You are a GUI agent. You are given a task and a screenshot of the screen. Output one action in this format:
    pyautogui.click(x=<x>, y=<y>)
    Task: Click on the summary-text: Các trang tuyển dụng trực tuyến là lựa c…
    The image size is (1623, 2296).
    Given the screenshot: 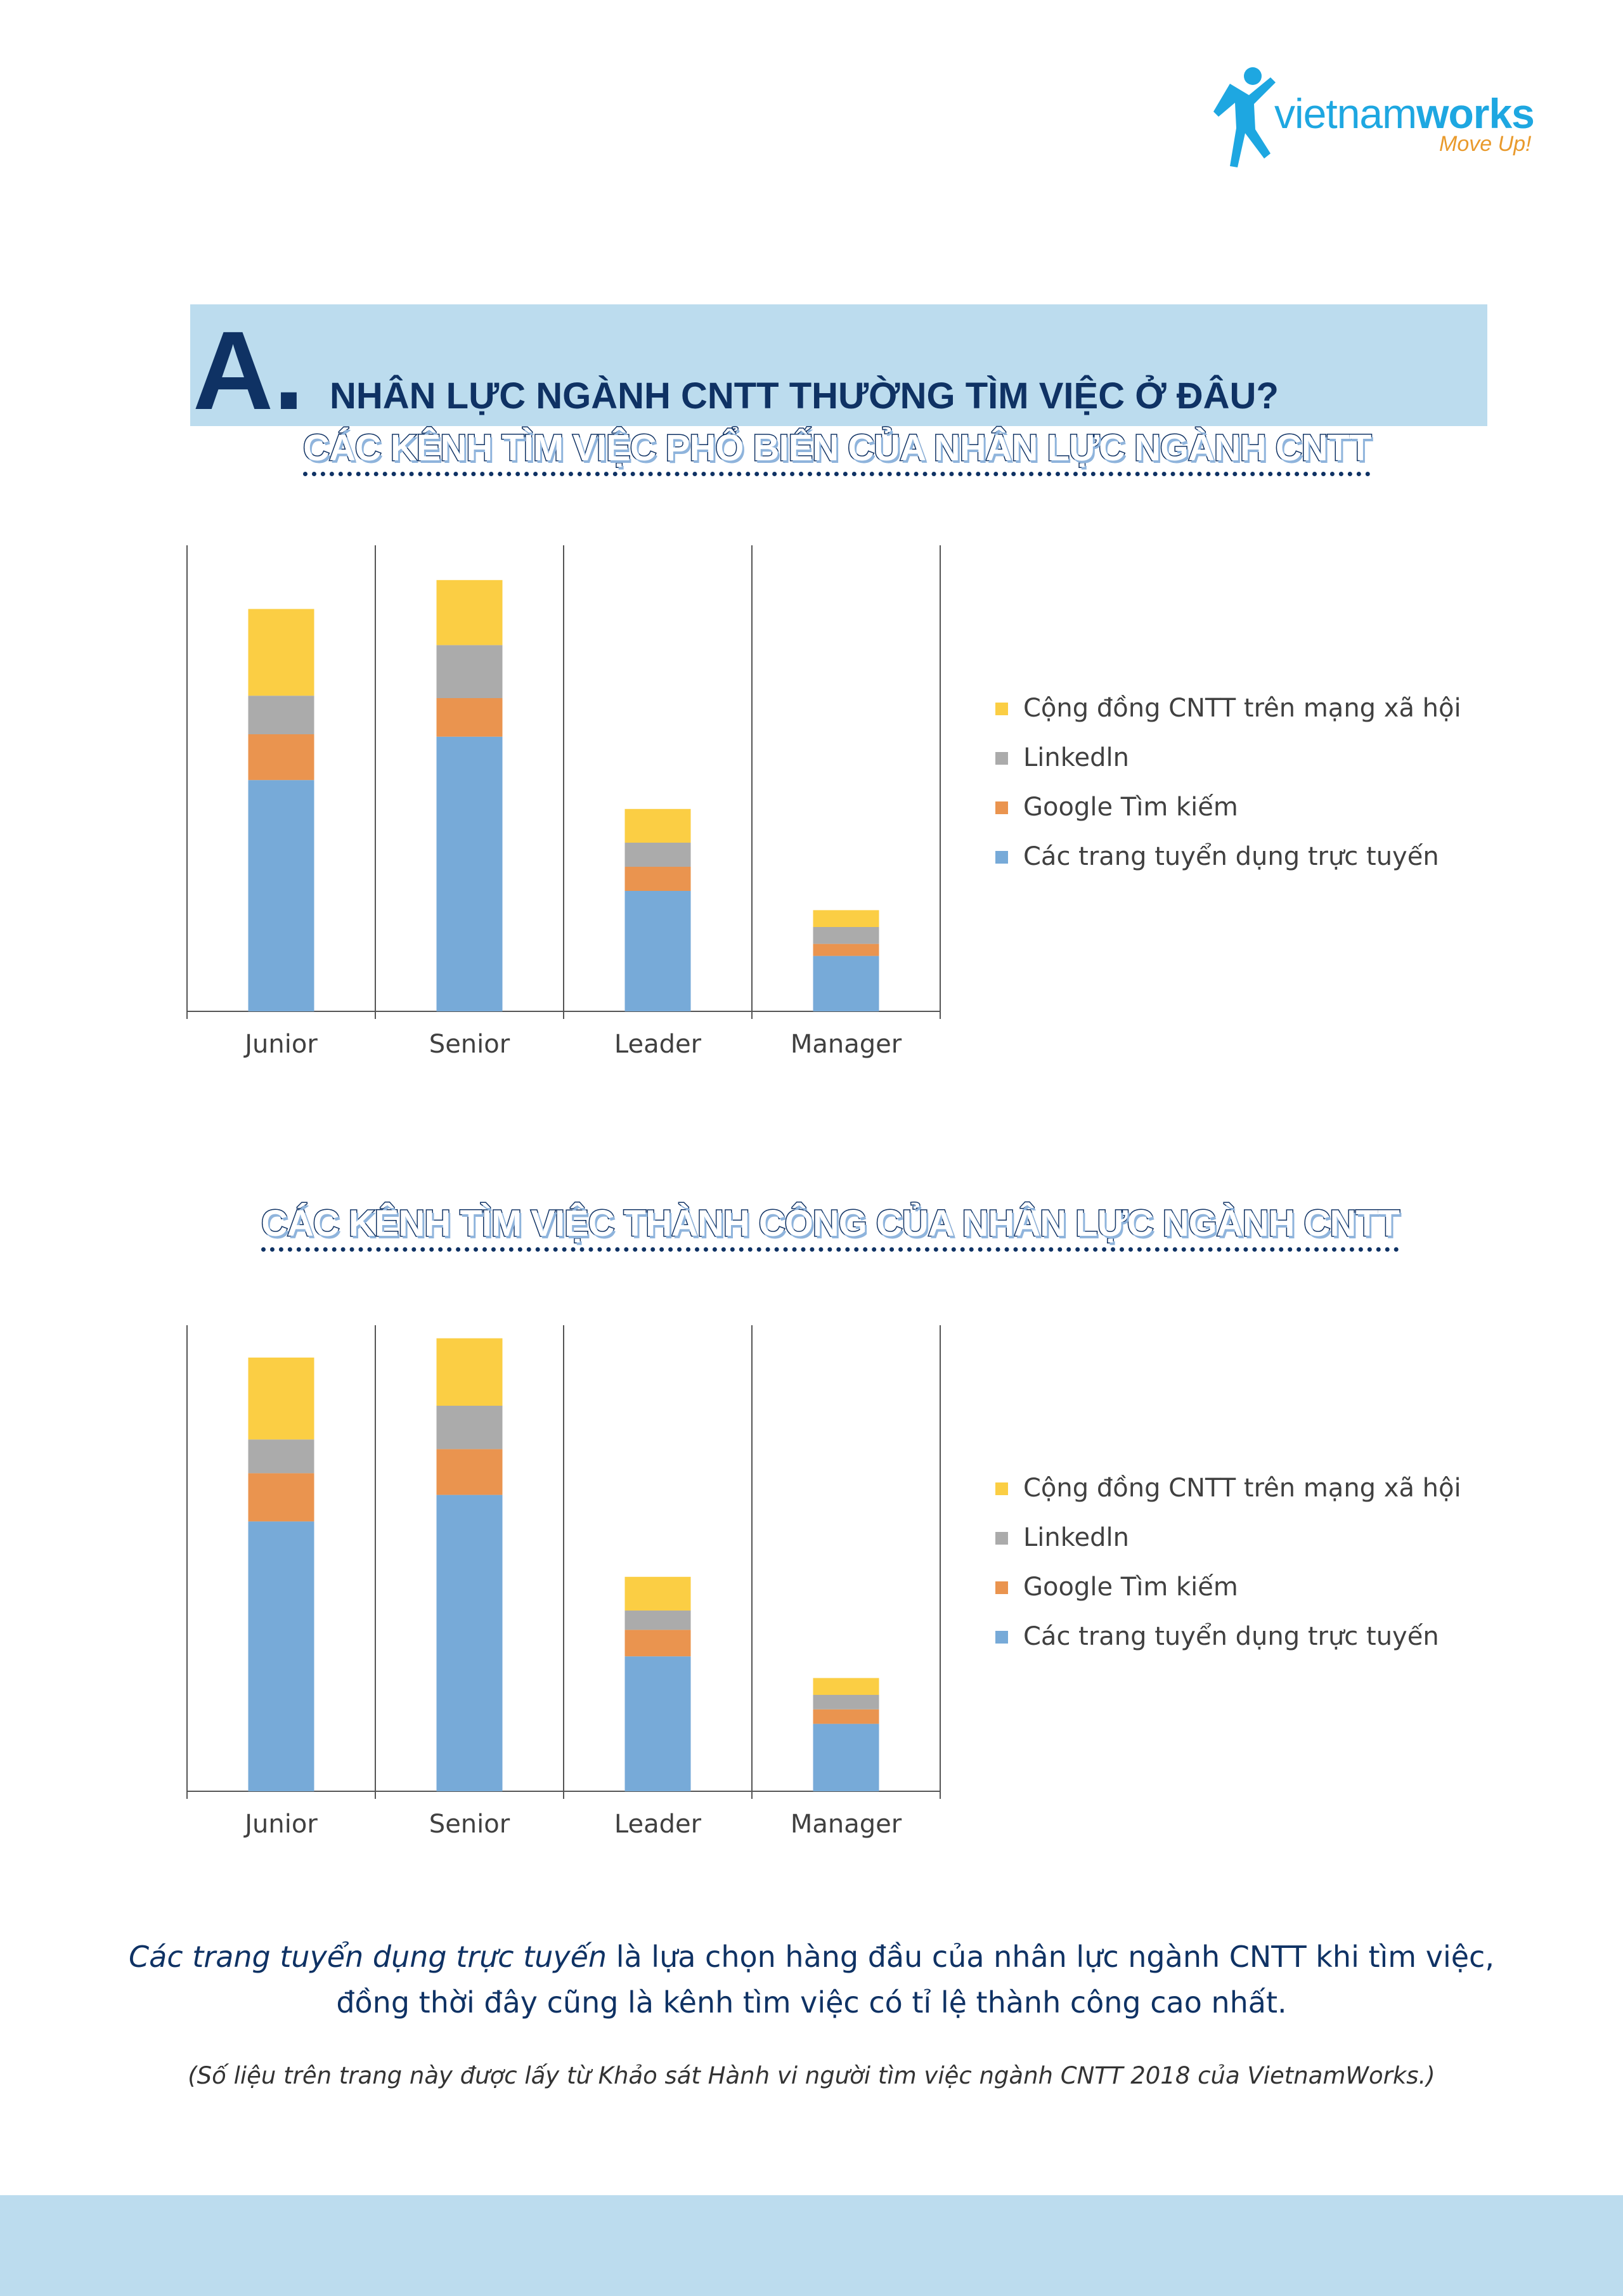 What is the action you would take?
    pyautogui.click(x=811, y=1979)
    